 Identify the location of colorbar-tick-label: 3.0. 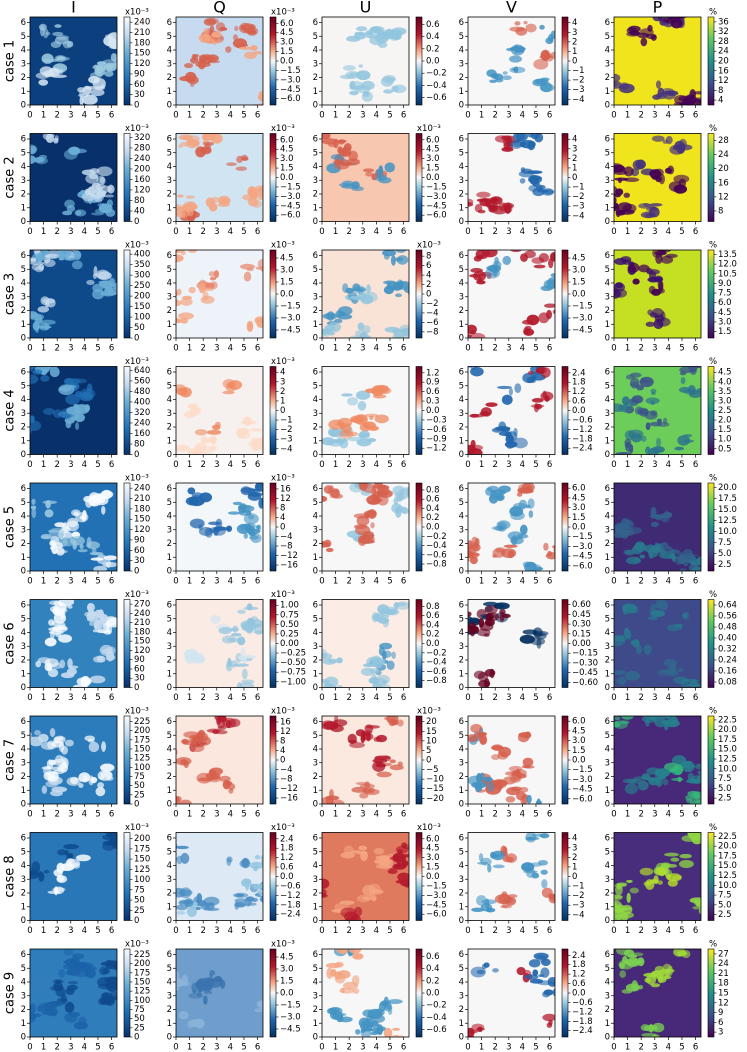
(579, 508).